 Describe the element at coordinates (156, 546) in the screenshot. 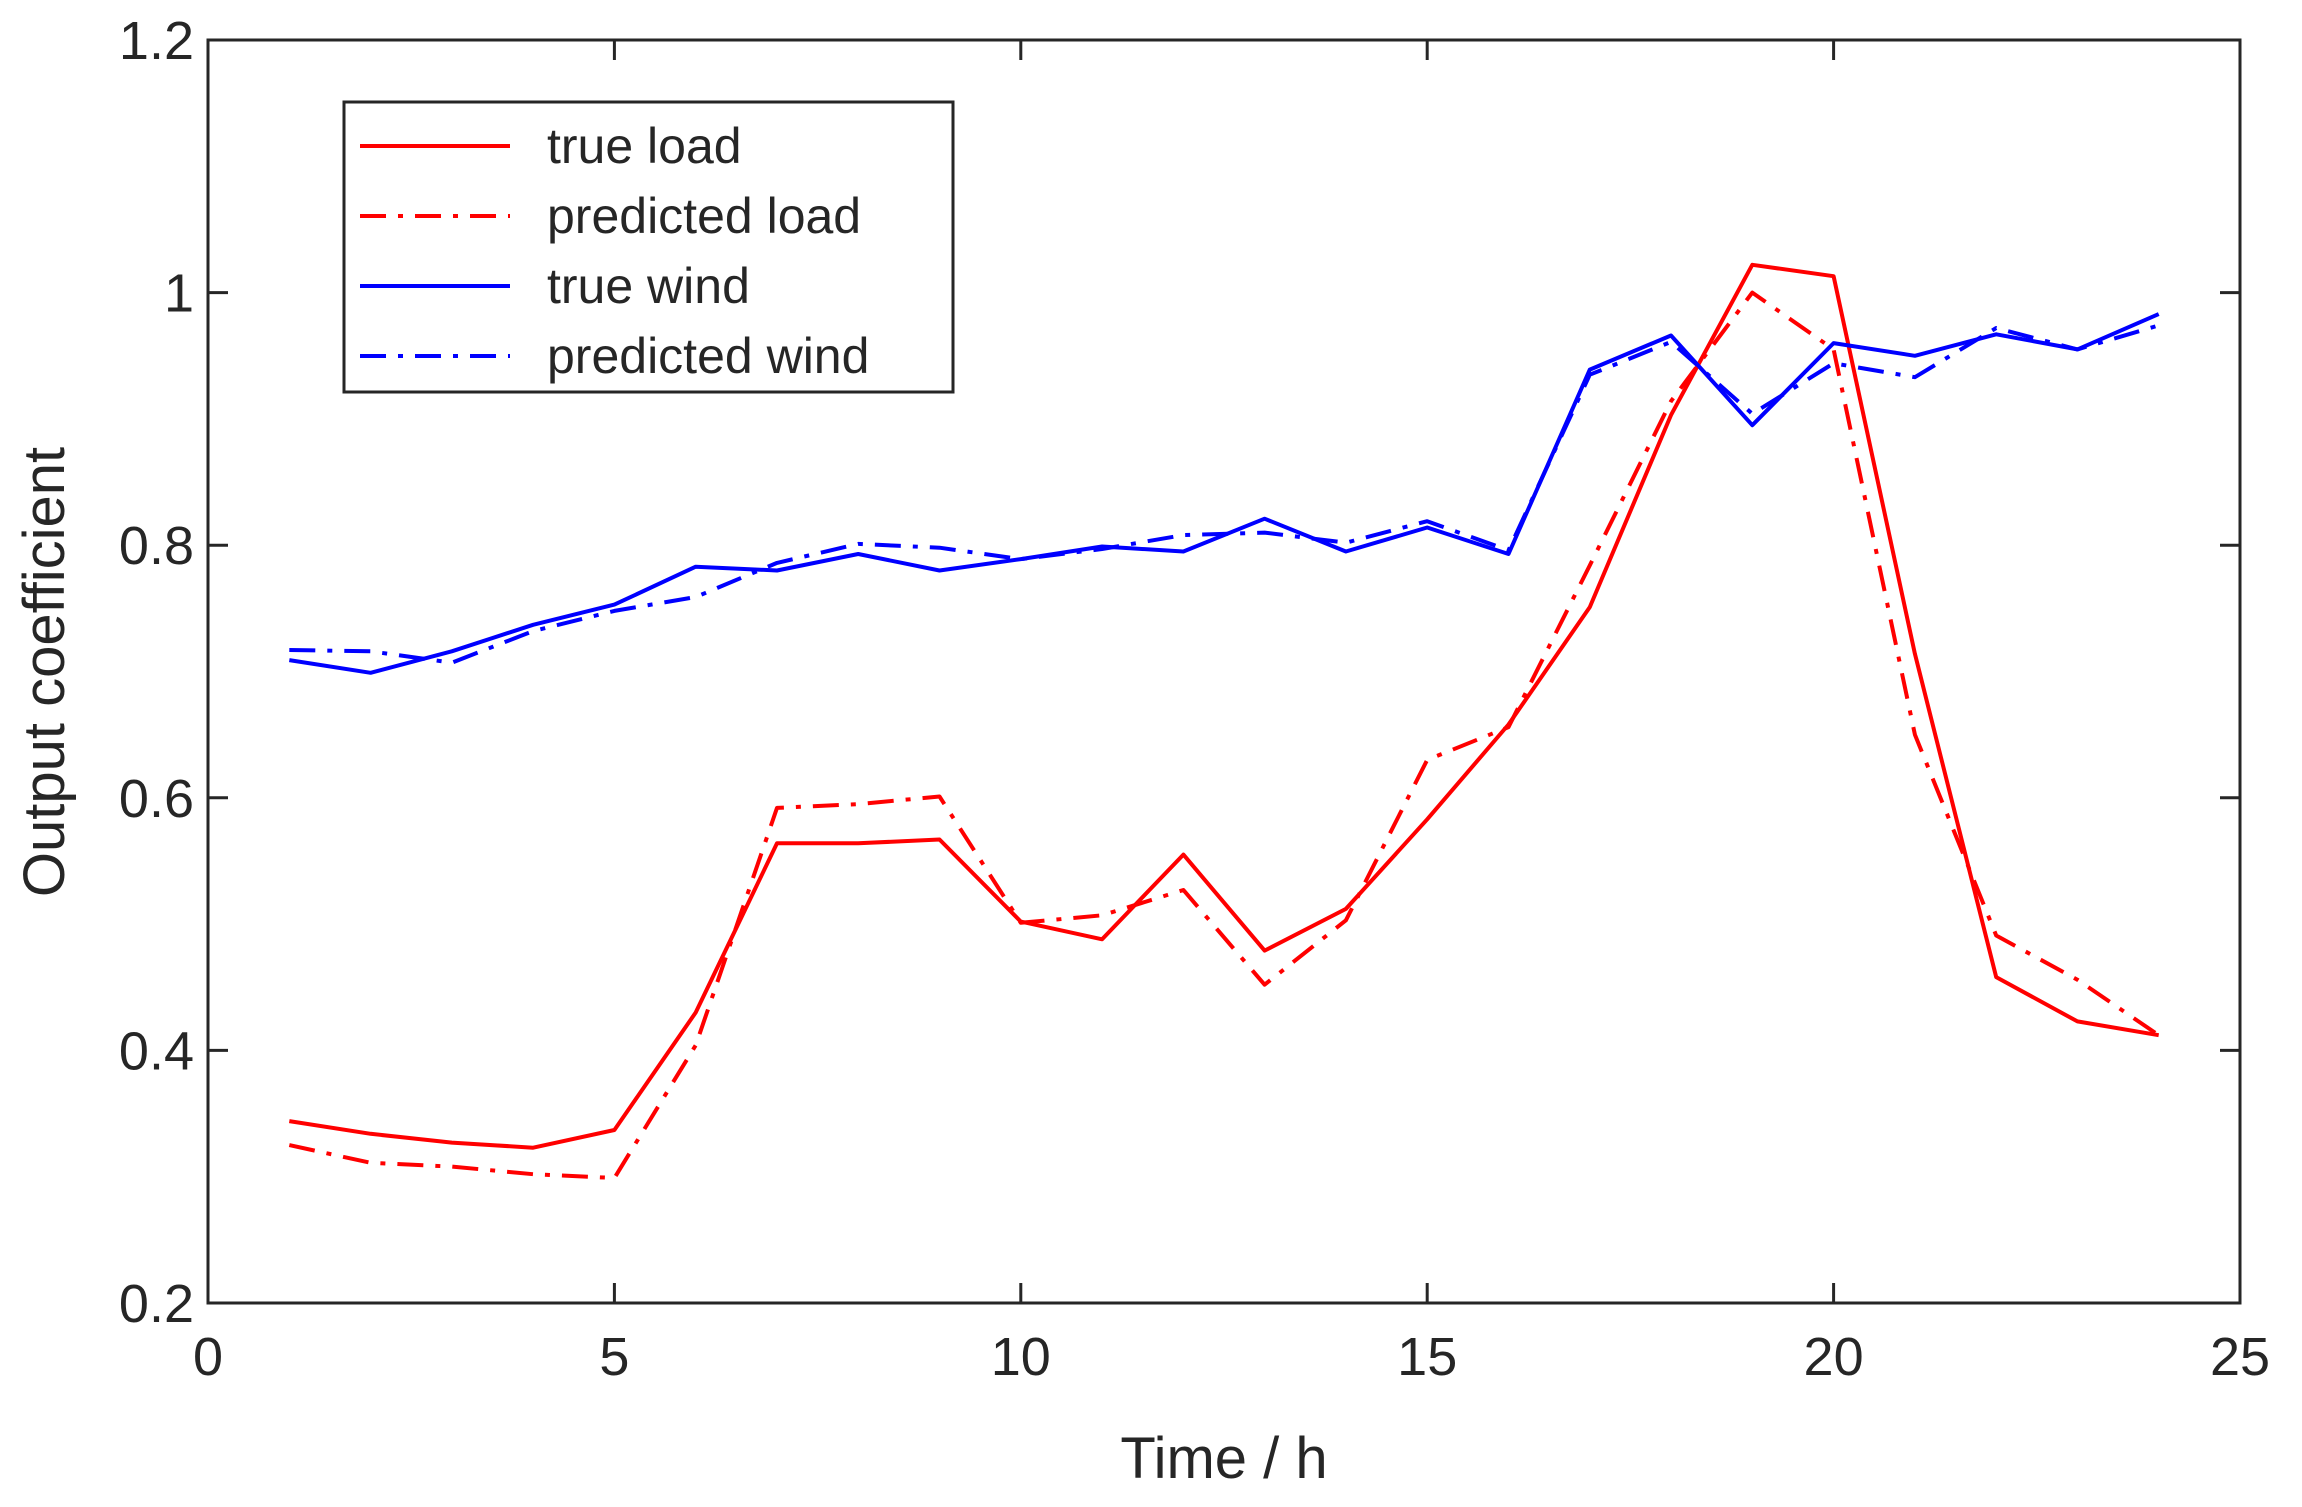

I see `y-tick-label: 0.8` at that location.